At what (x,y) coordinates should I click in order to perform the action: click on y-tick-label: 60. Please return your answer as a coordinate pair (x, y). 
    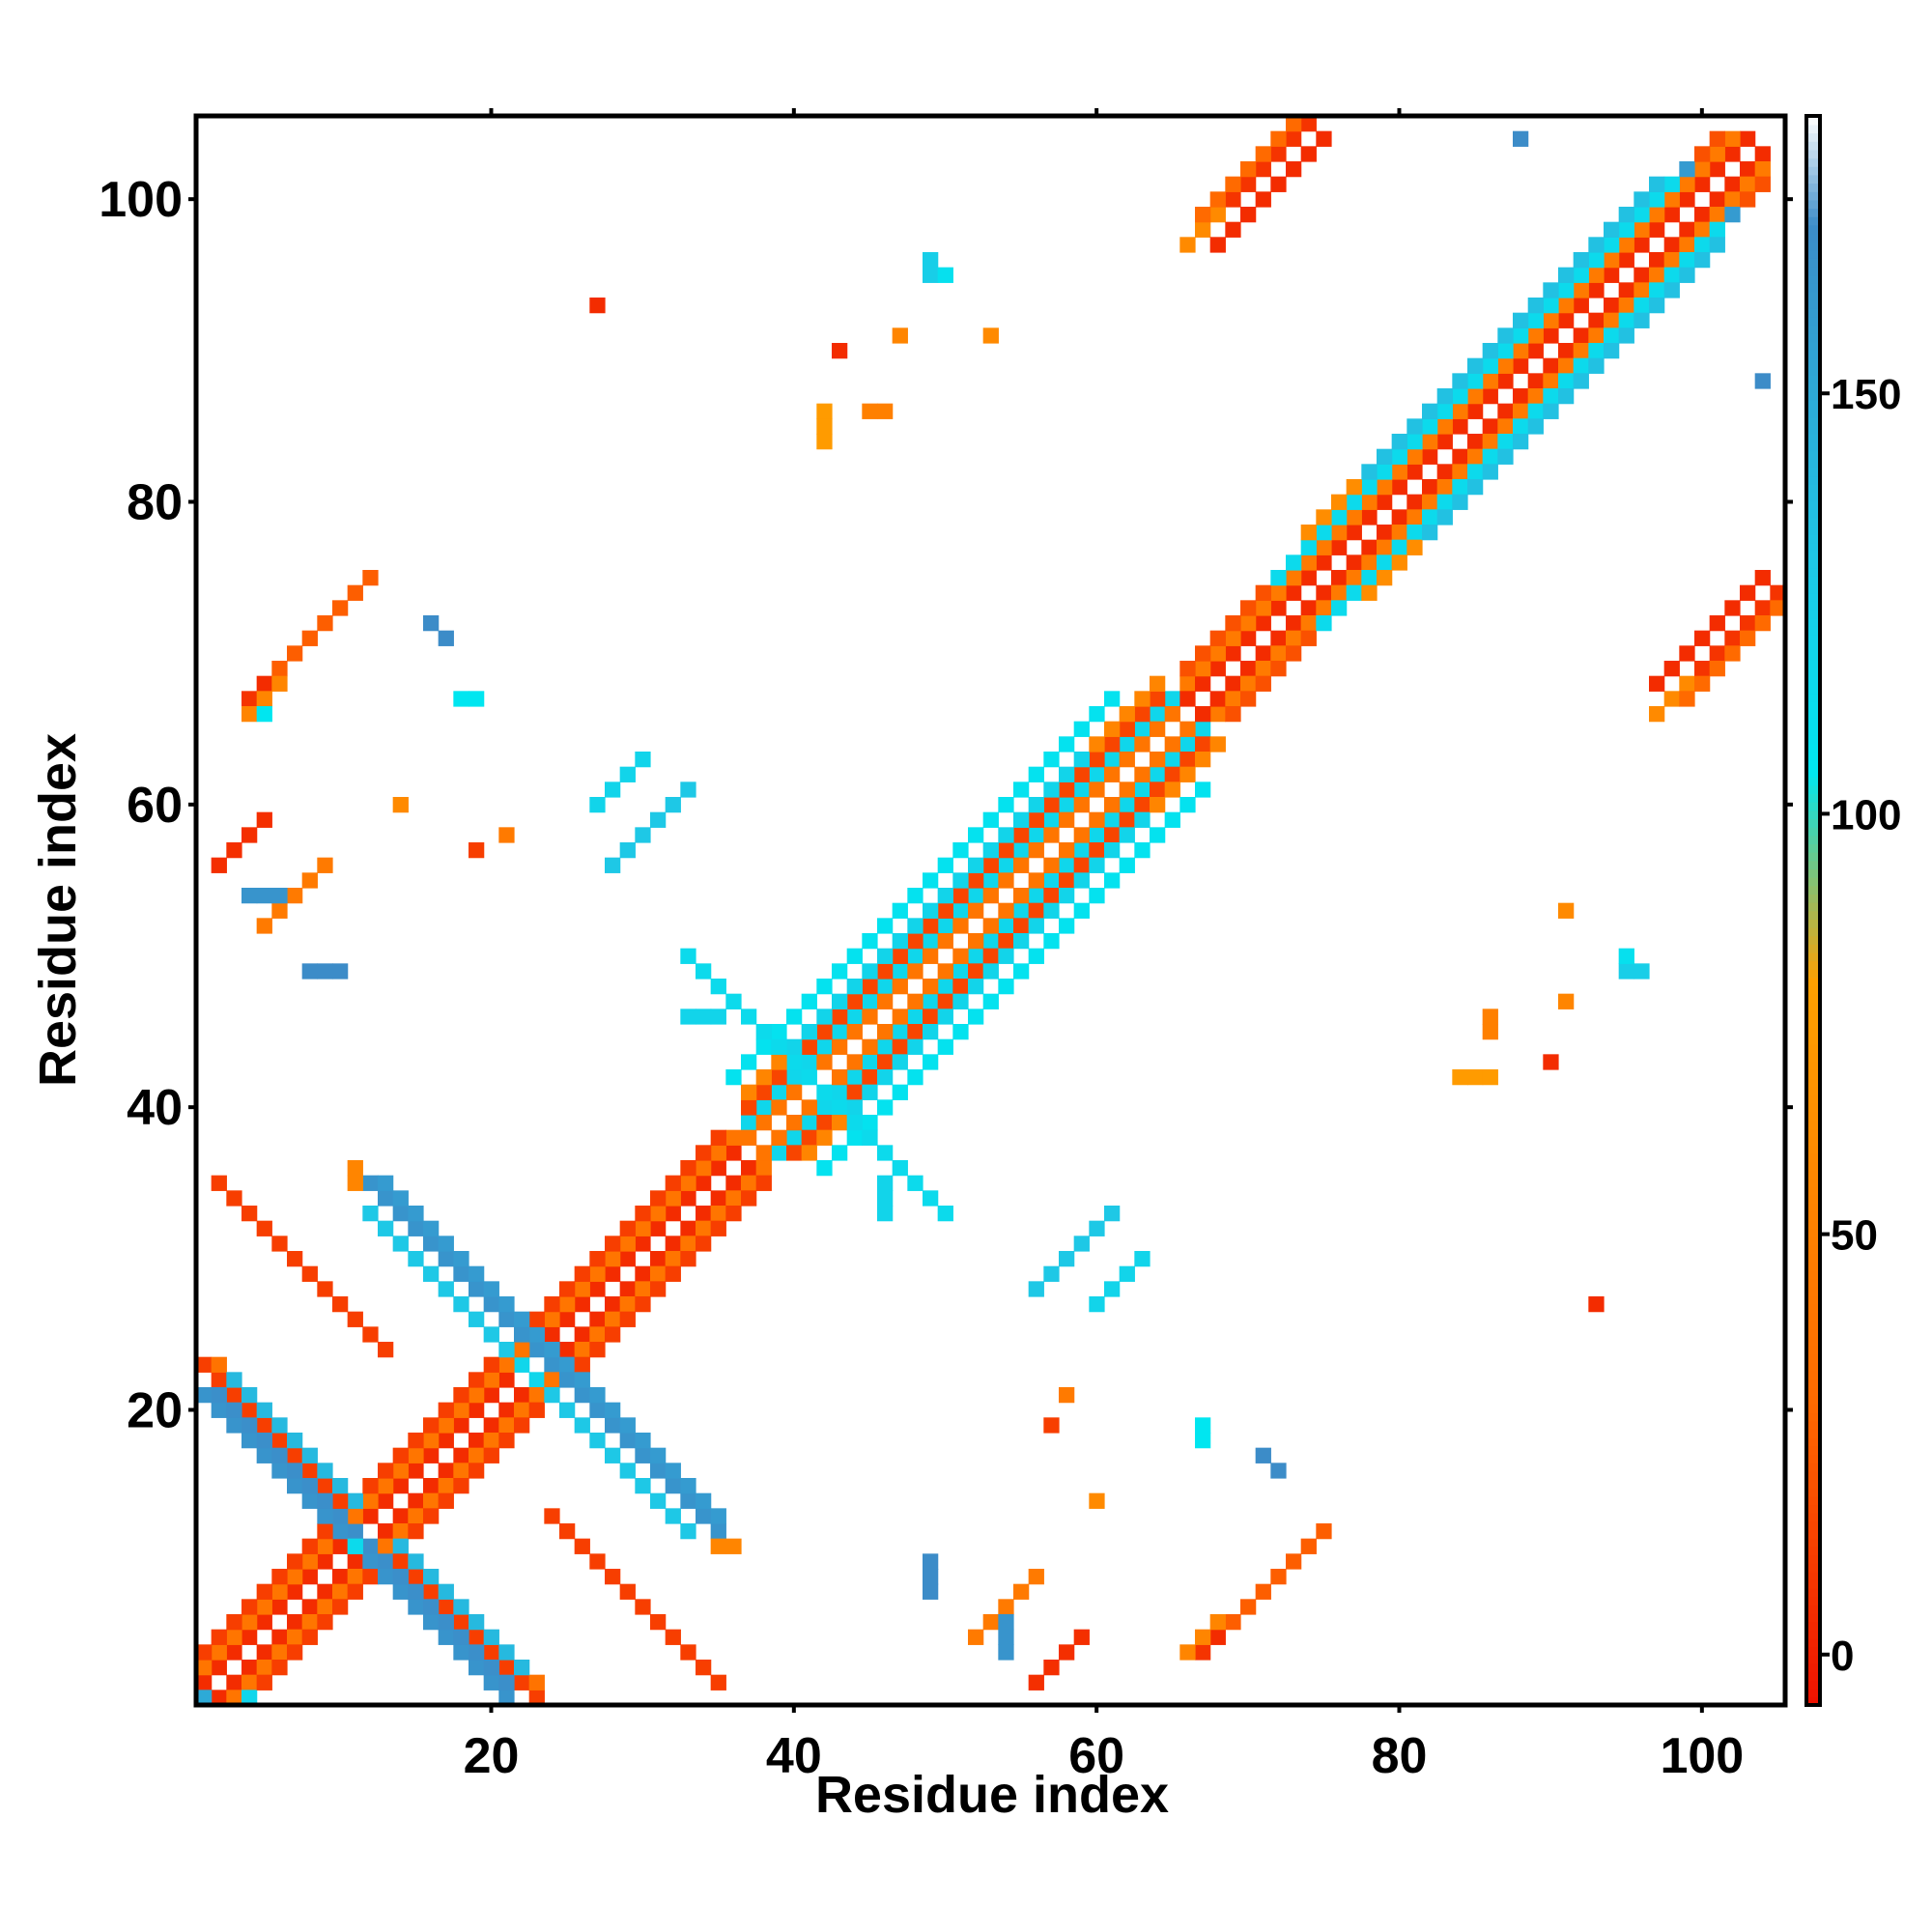
    Looking at the image, I should click on (155, 806).